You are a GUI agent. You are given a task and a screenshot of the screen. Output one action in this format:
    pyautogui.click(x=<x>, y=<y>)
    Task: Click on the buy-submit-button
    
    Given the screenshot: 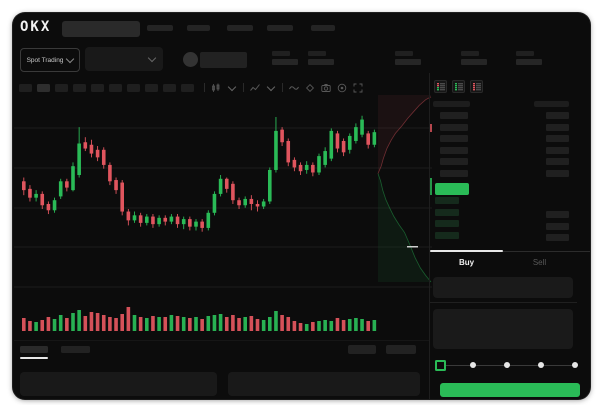 What is the action you would take?
    pyautogui.click(x=510, y=390)
    